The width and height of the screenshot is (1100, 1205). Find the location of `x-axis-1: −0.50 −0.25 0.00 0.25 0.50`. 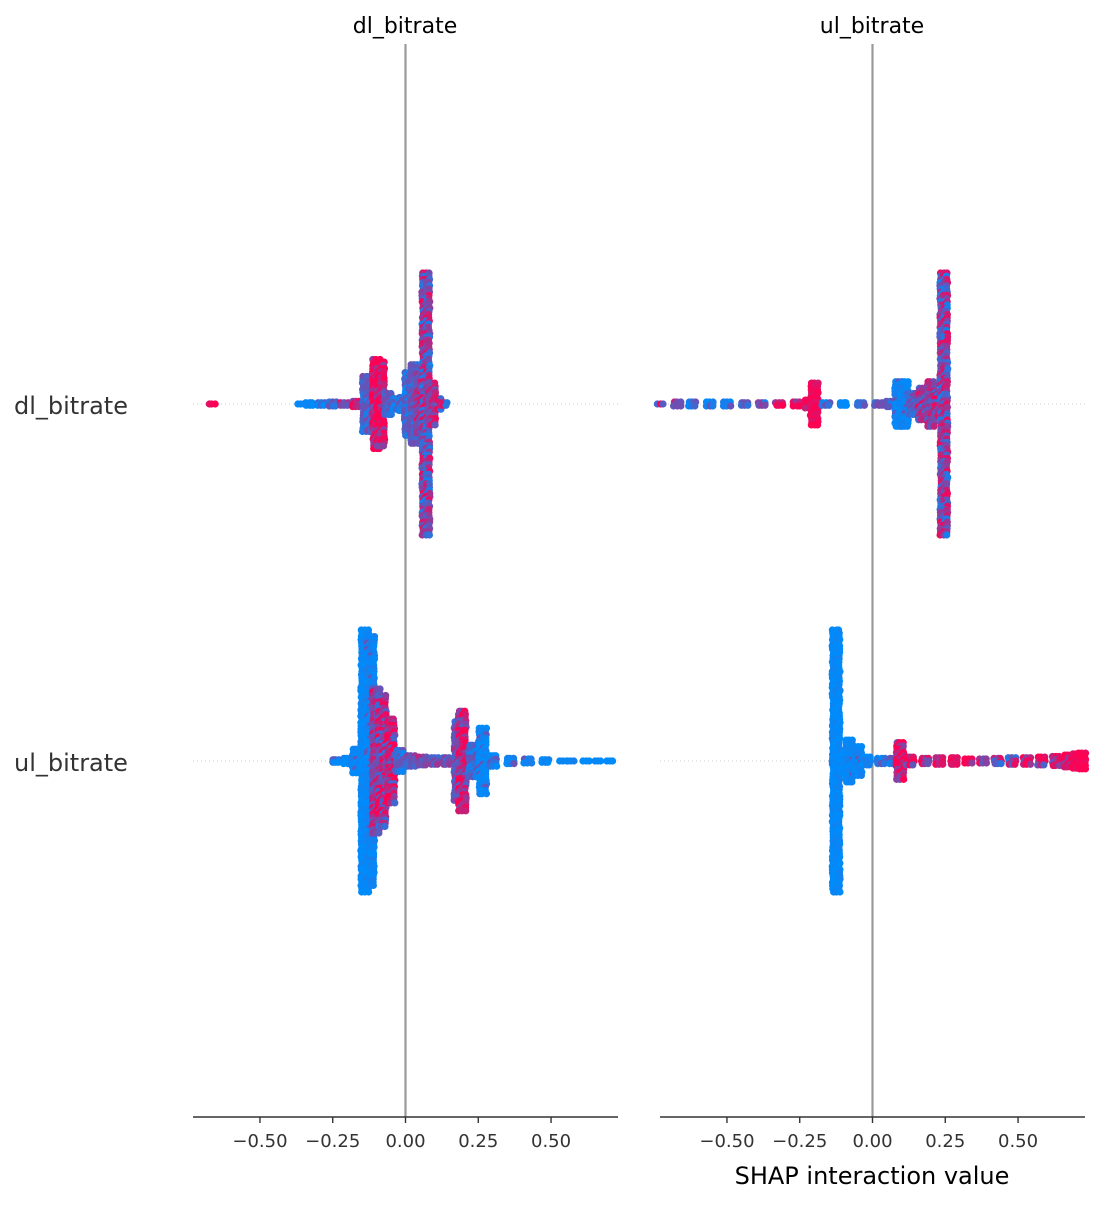

x-axis-1: −0.50 −0.25 0.00 0.25 0.50 is located at coordinates (872, 1134).